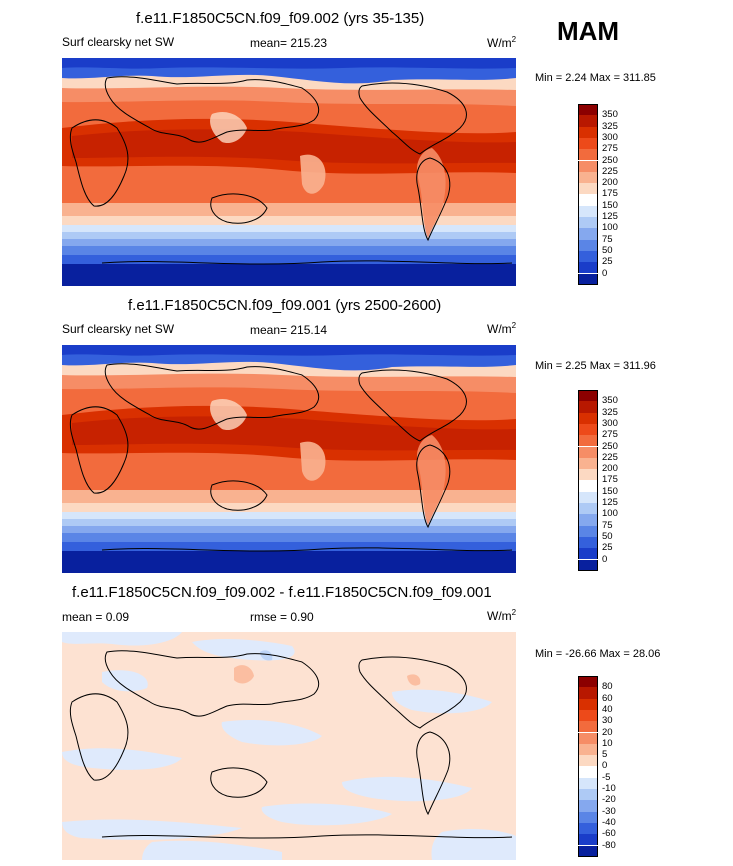 This screenshot has width=733, height=866. Describe the element at coordinates (118, 329) in the screenshot. I see `panel-2-variable-label: Surf clearsky net SW` at that location.